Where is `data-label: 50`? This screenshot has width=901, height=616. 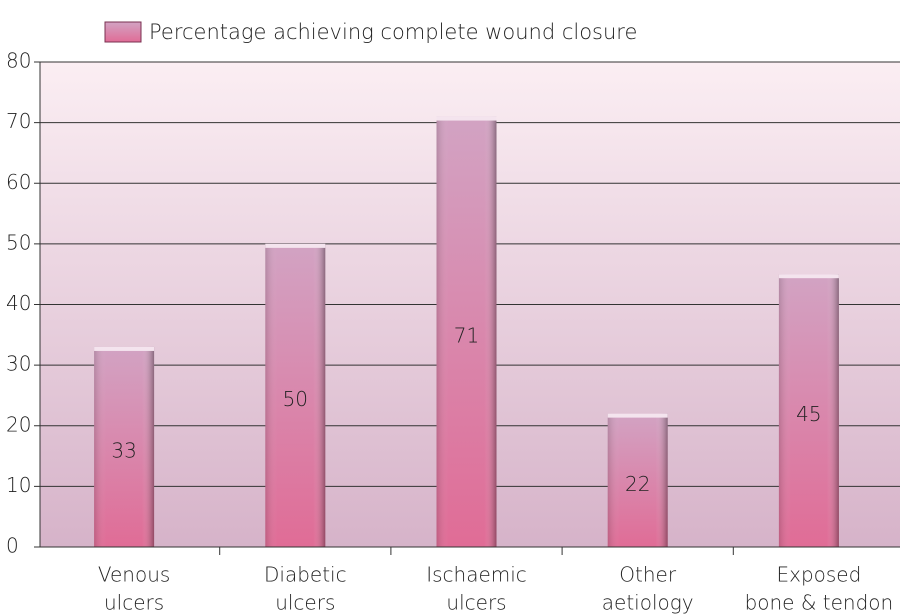
data-label: 50 is located at coordinates (295, 399).